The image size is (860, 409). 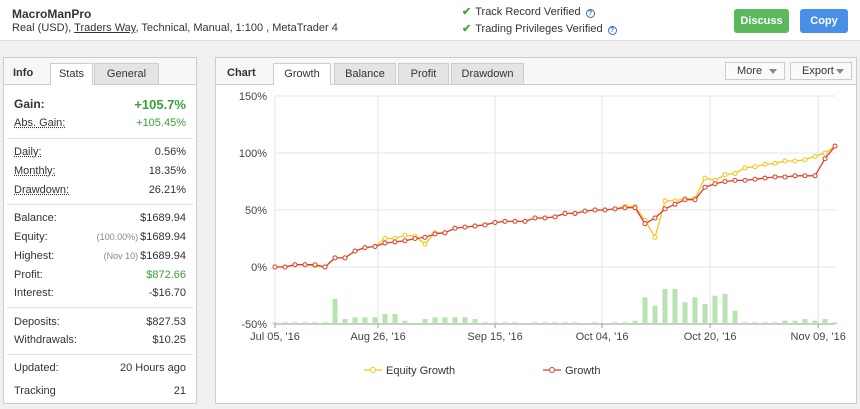 What do you see at coordinates (750, 71) in the screenshot?
I see `more-label: More` at bounding box center [750, 71].